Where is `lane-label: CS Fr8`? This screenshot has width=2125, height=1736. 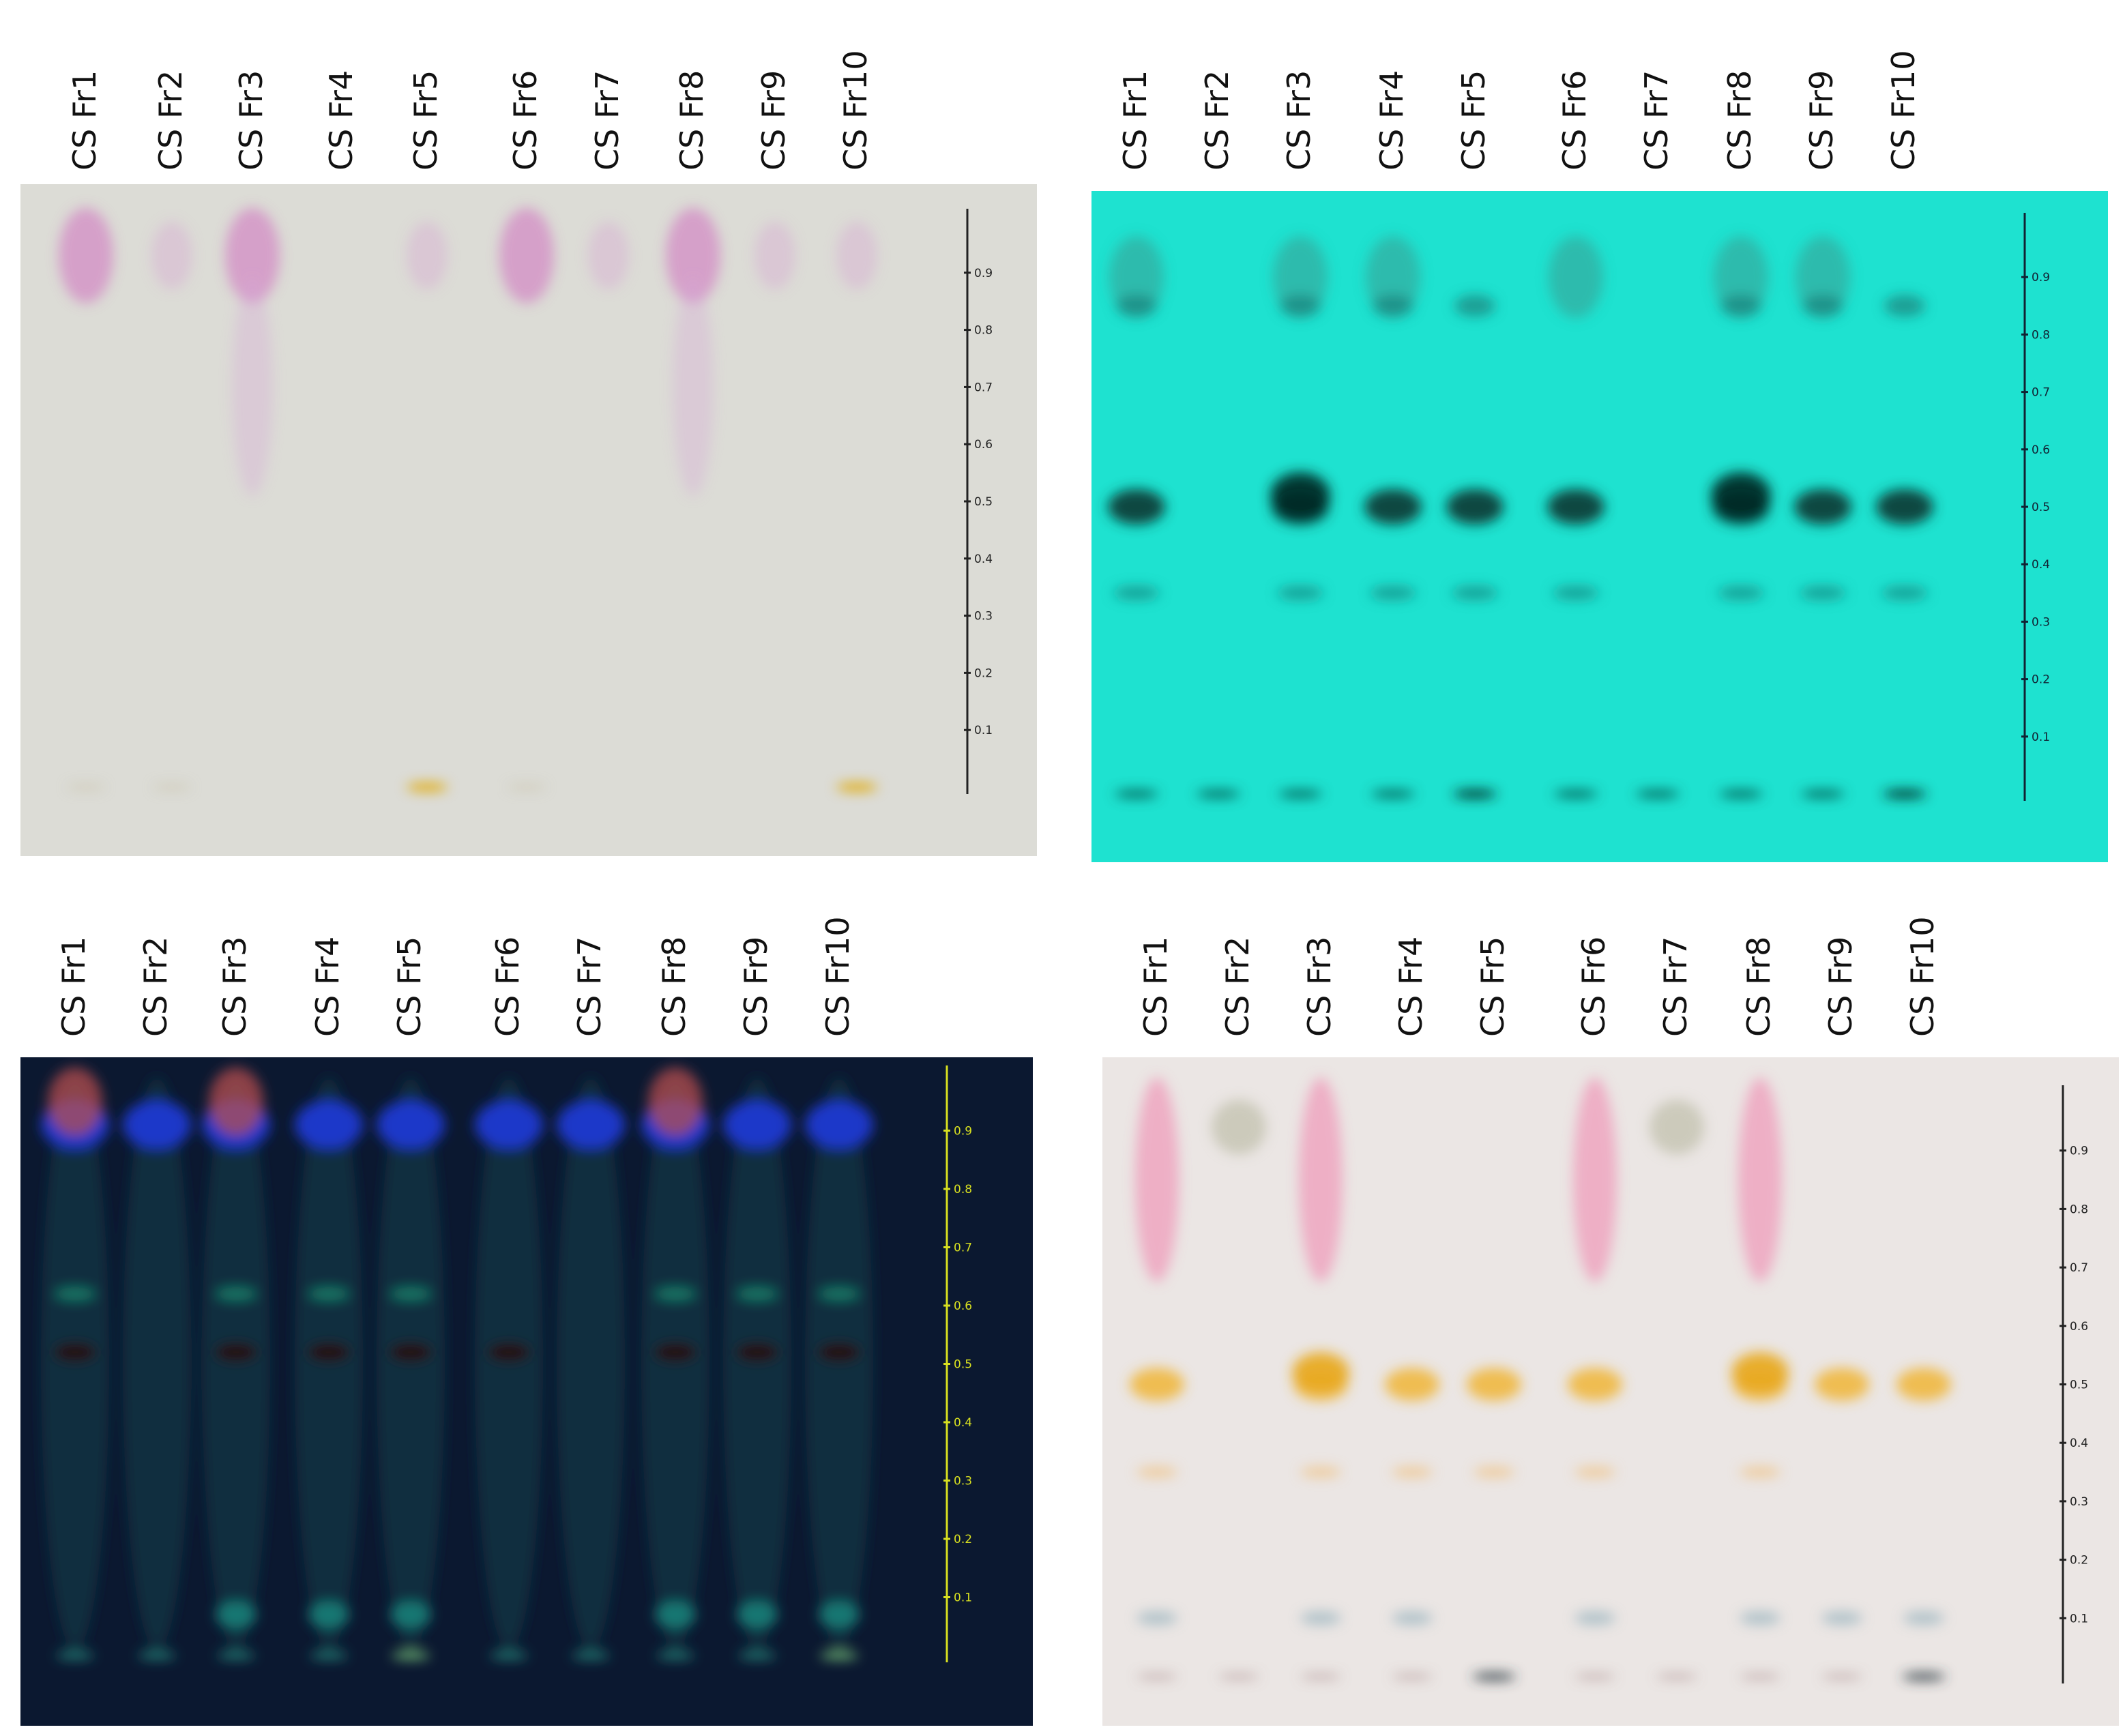 lane-label: CS Fr8 is located at coordinates (691, 120).